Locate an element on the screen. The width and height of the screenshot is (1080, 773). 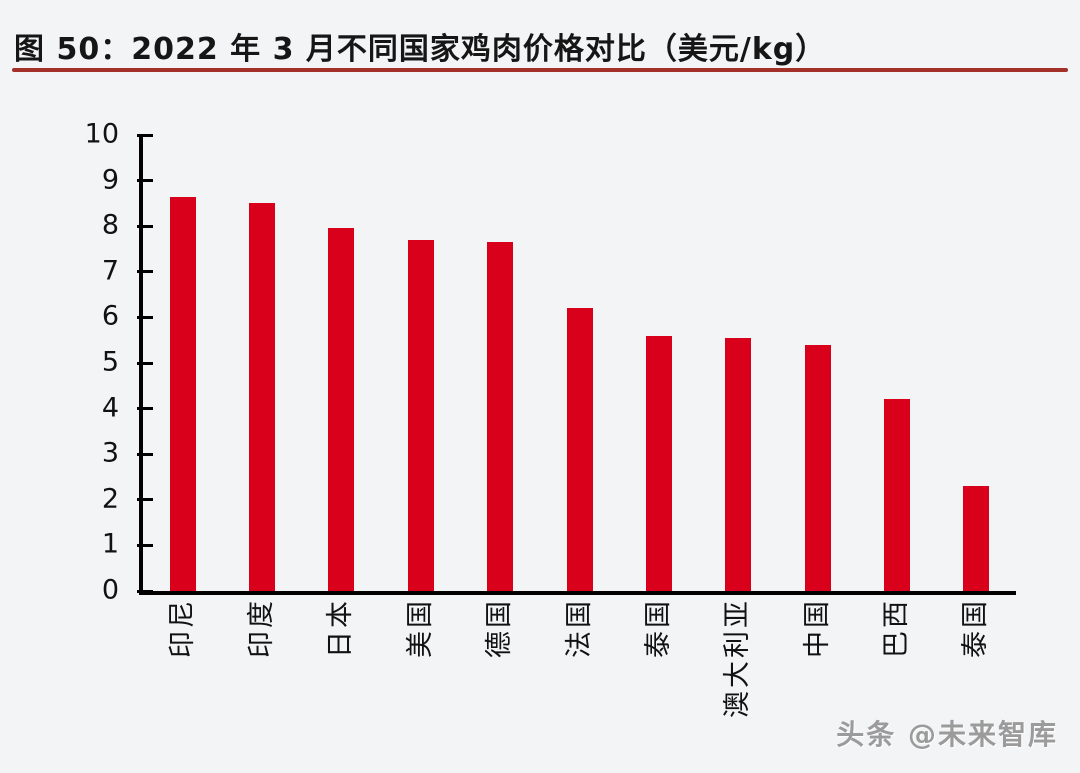
x-category-label: 德国 is located at coordinates (500, 628).